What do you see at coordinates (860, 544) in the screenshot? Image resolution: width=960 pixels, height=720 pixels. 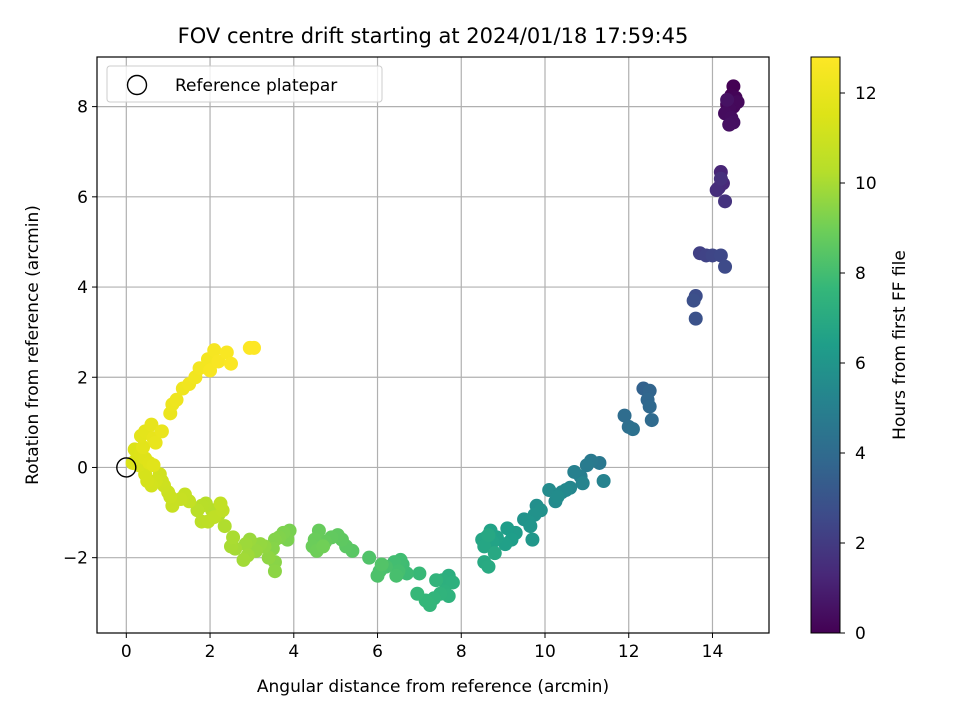 I see `colorbar-tick-label: 2` at bounding box center [860, 544].